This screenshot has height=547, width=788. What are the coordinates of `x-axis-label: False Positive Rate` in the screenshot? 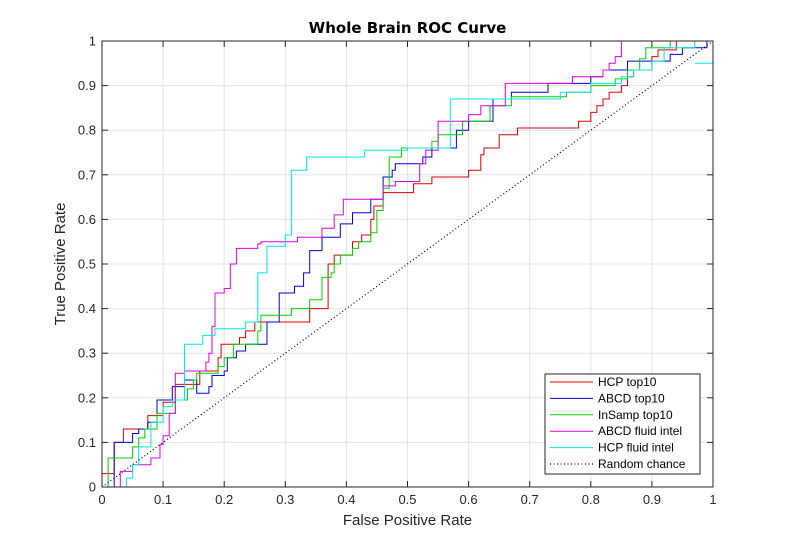 It's located at (407, 520).